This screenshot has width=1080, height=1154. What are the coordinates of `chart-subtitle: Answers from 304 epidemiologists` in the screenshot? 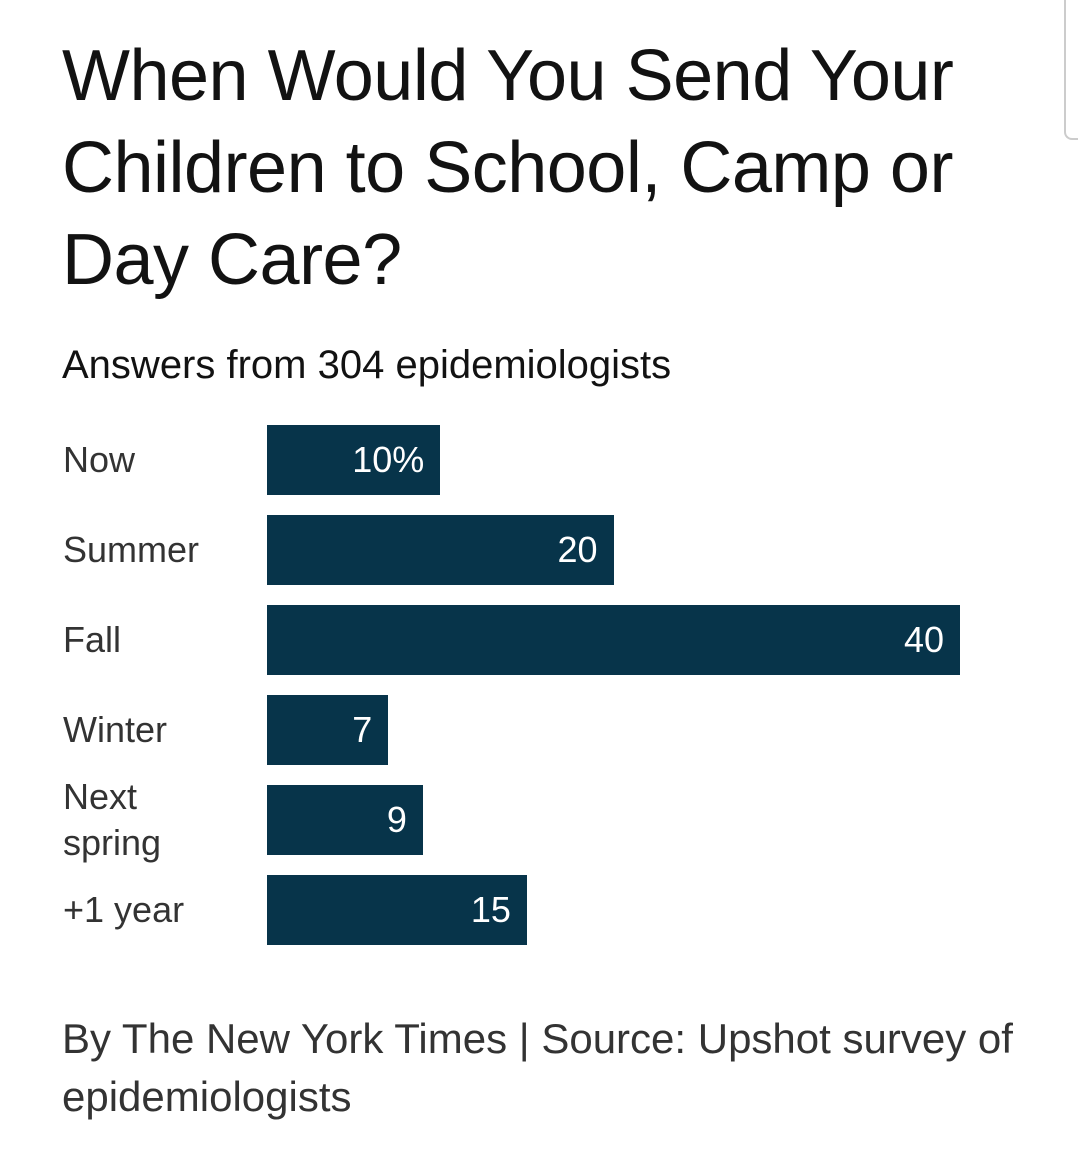 It's located at (367, 365).